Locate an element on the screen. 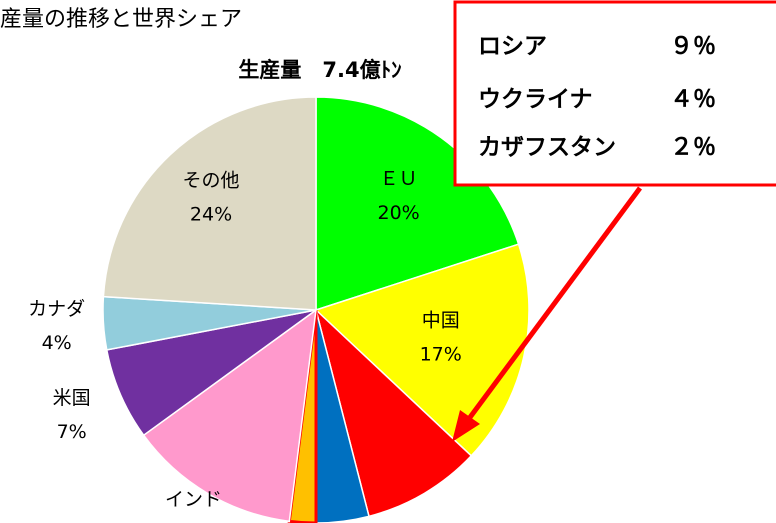 The height and width of the screenshot is (523, 776). box-label: カザフスタン is located at coordinates (547, 148).